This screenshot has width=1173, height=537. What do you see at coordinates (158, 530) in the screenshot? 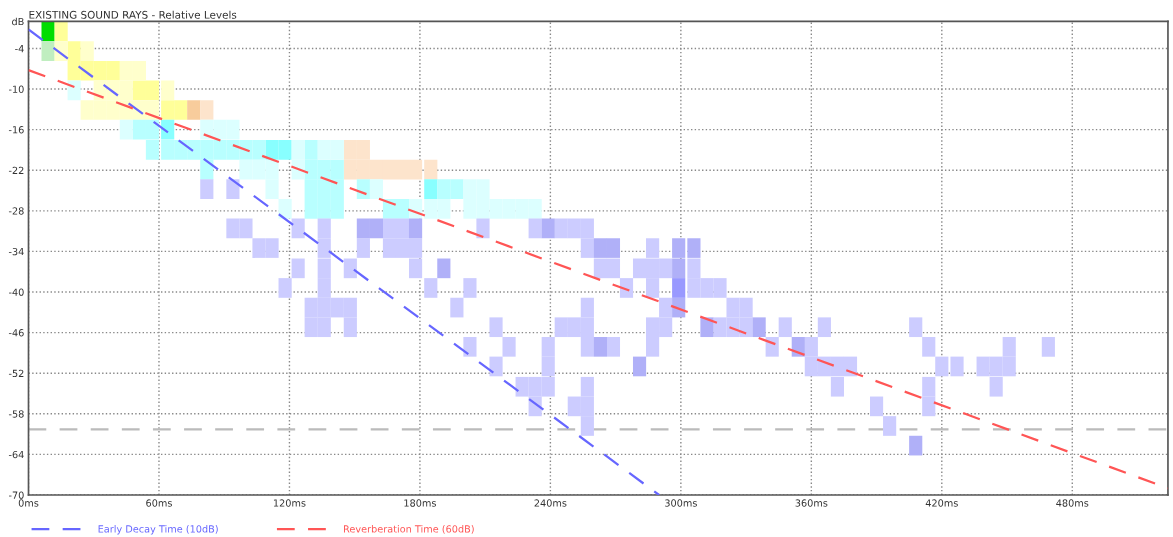
I see `text: Early Decay Time (10dB)` at bounding box center [158, 530].